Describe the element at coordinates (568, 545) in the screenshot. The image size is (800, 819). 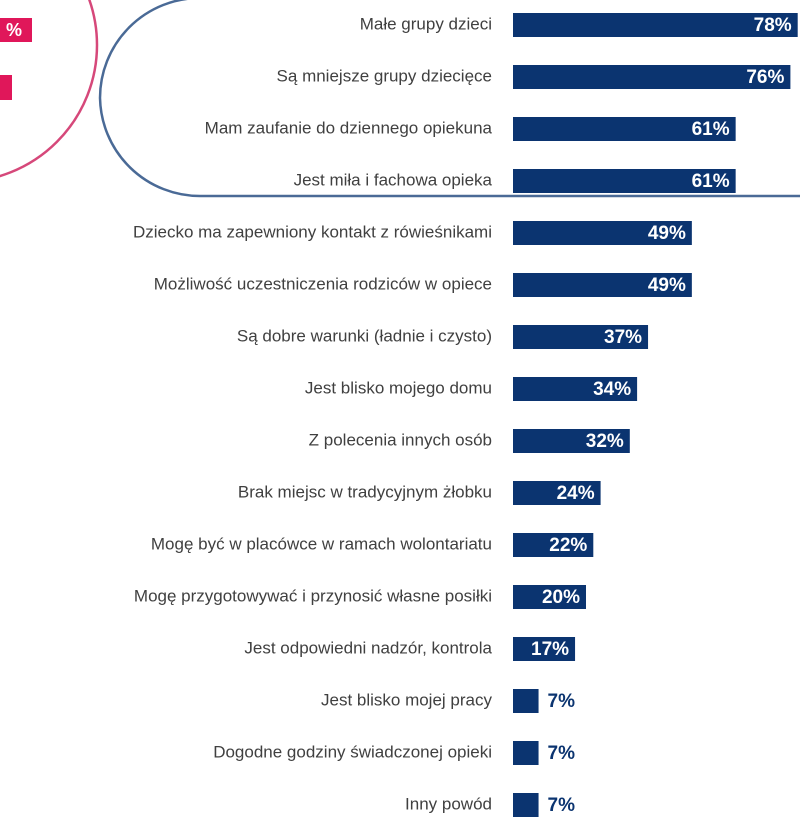
I see `value-label: 22%` at that location.